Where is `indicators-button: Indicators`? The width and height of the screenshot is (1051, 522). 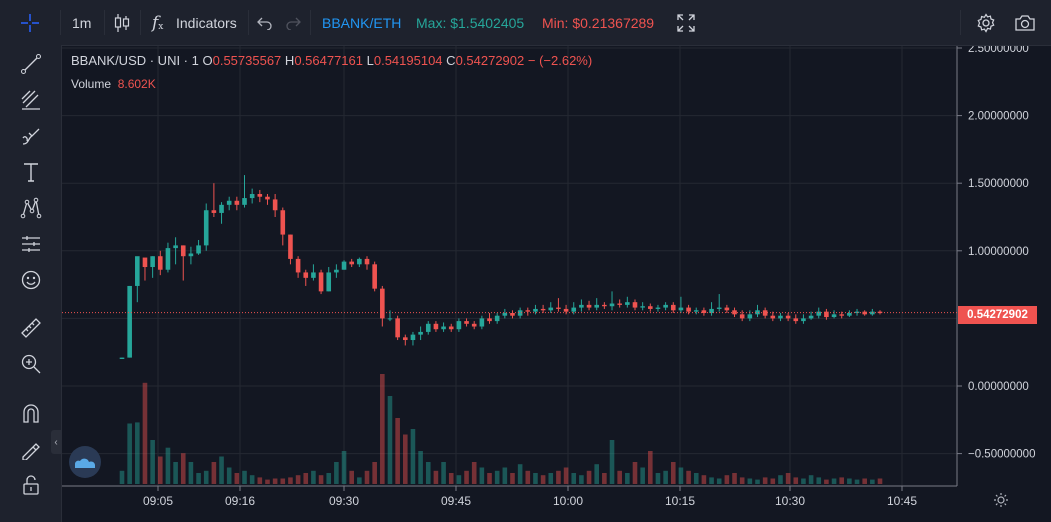
indicators-button: Indicators is located at coordinates (206, 22).